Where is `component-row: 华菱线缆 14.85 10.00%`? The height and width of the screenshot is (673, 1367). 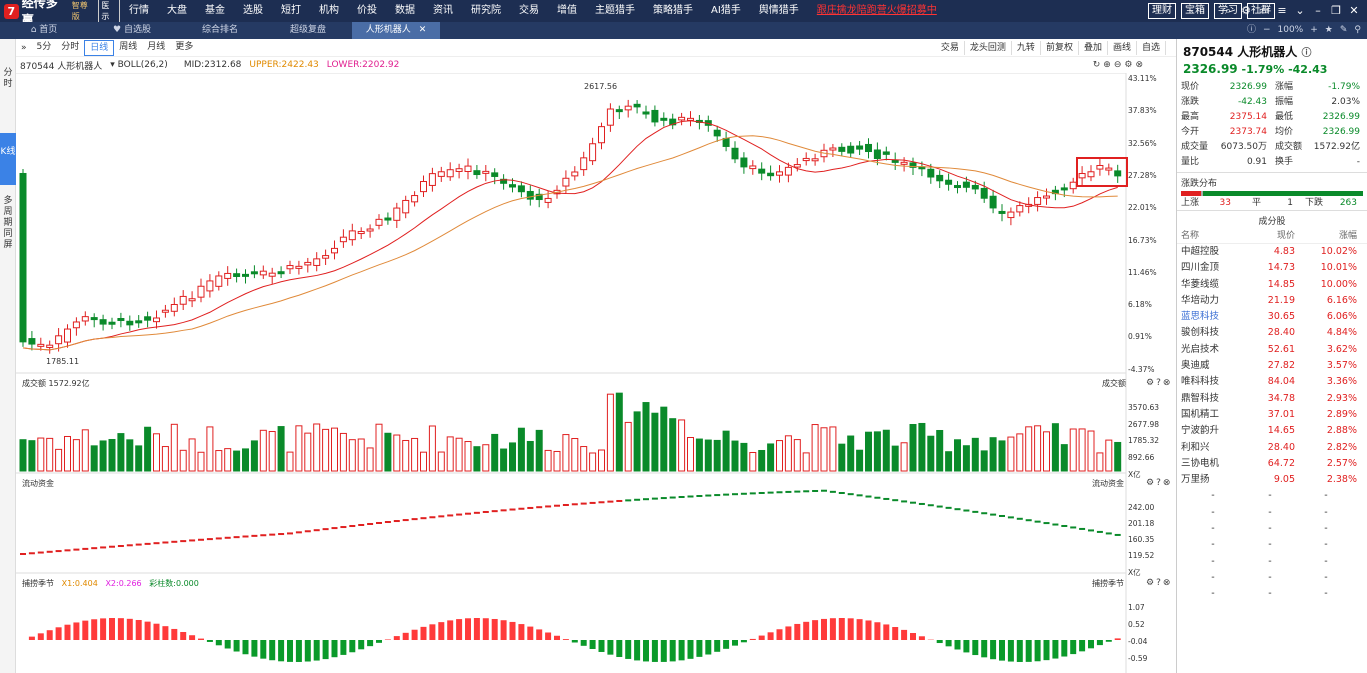 component-row: 华菱线缆 14.85 10.00% is located at coordinates (1269, 284).